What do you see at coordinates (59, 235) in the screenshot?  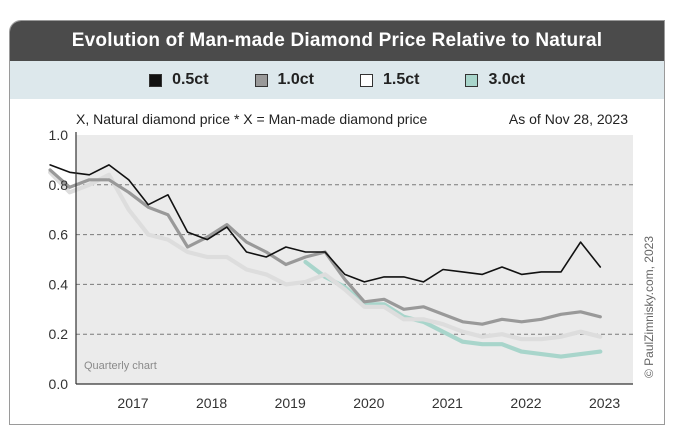 I see `y-tick-label: 0.6` at bounding box center [59, 235].